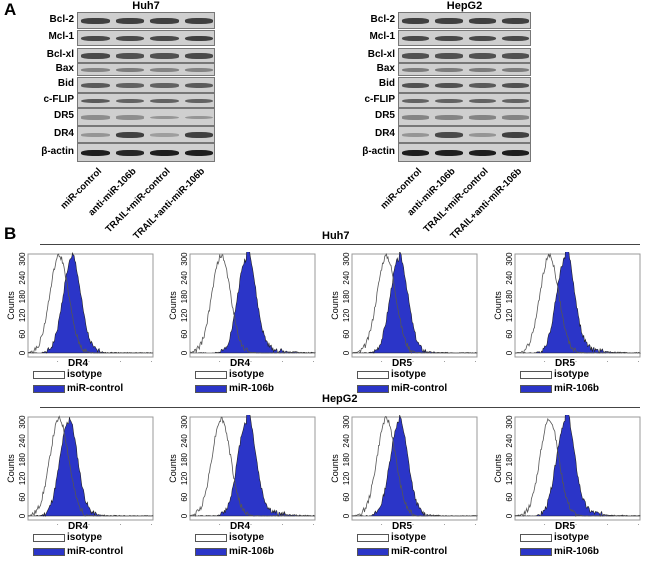 This screenshot has width=650, height=562. Describe the element at coordinates (10, 9) in the screenshot. I see `panel-a-letter: A` at that location.